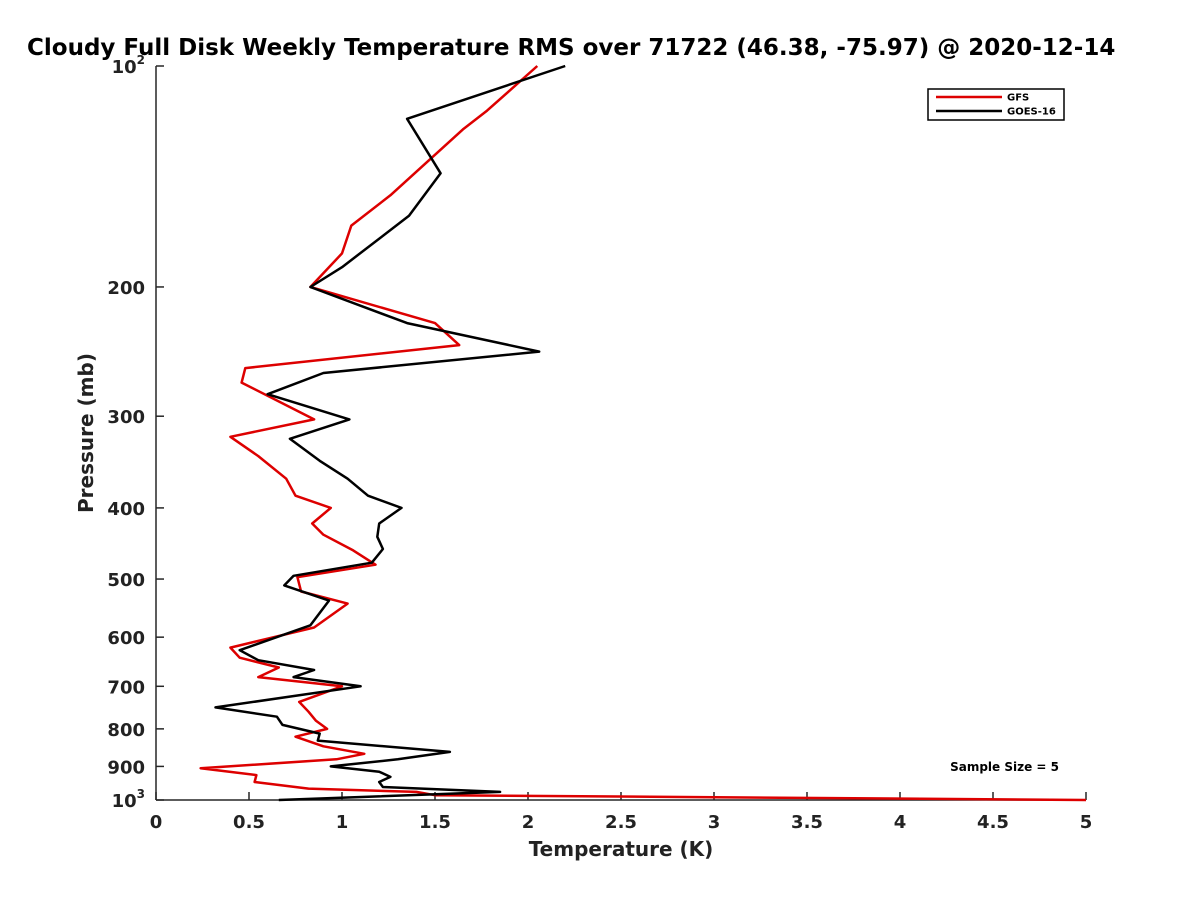 The width and height of the screenshot is (1200, 900). Describe the element at coordinates (1086, 822) in the screenshot. I see `x-tick-label: 5` at that location.